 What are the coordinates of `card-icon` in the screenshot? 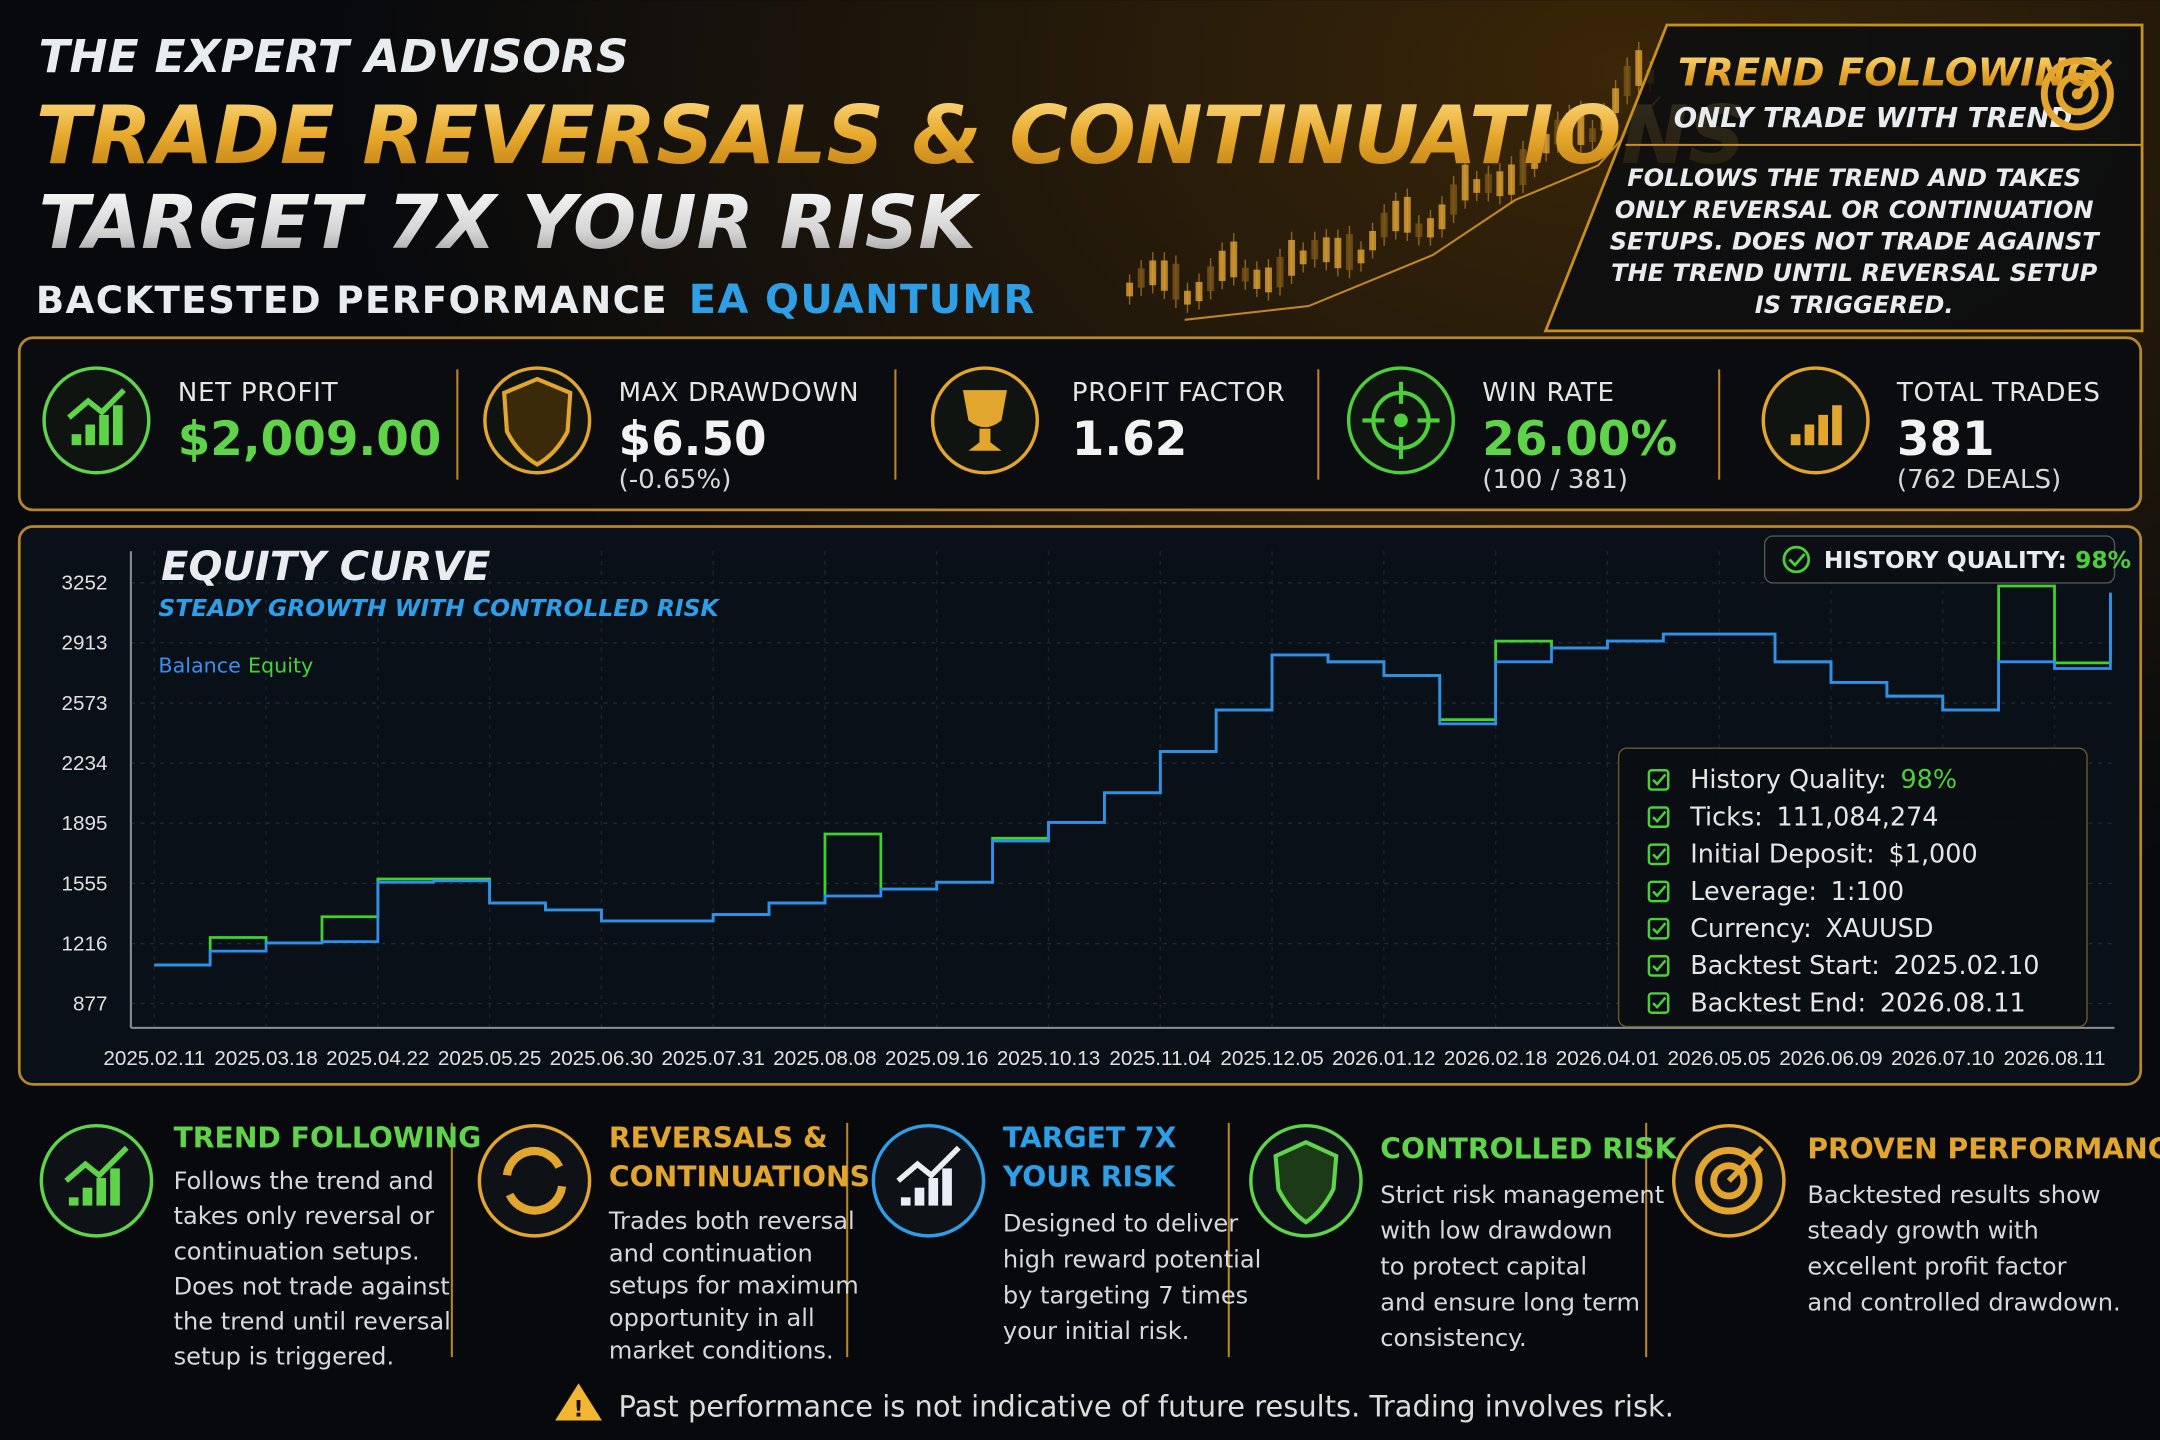 It's located at (534, 1180).